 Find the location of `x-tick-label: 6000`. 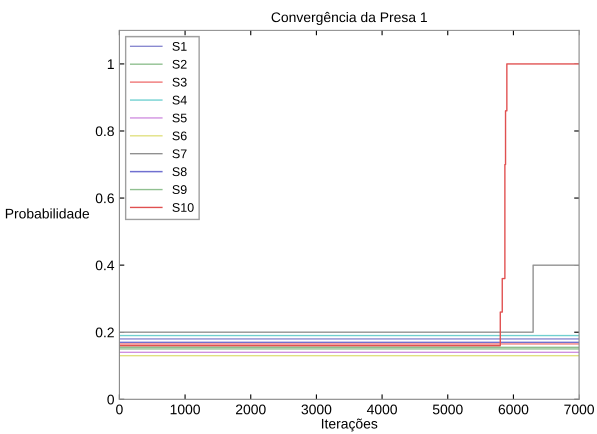

x-tick-label: 6000 is located at coordinates (513, 409).